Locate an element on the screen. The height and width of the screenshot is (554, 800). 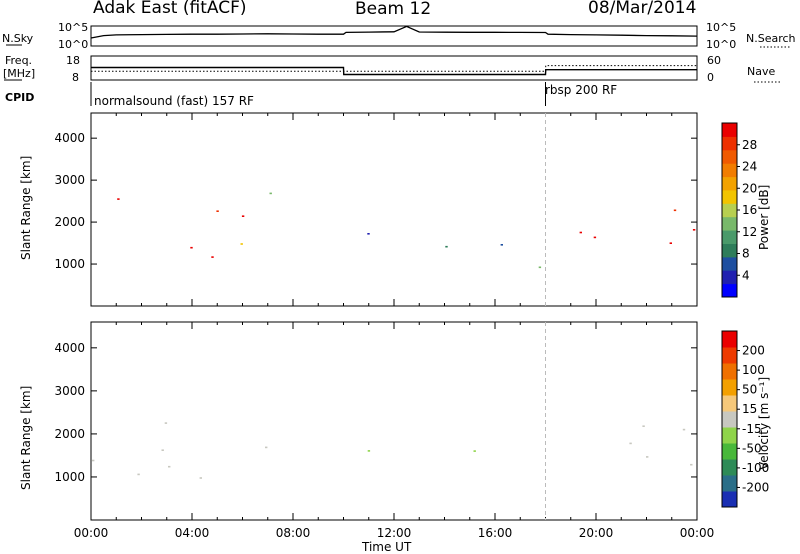
power-panel-ytick-label: 3000 is located at coordinates (69, 180).